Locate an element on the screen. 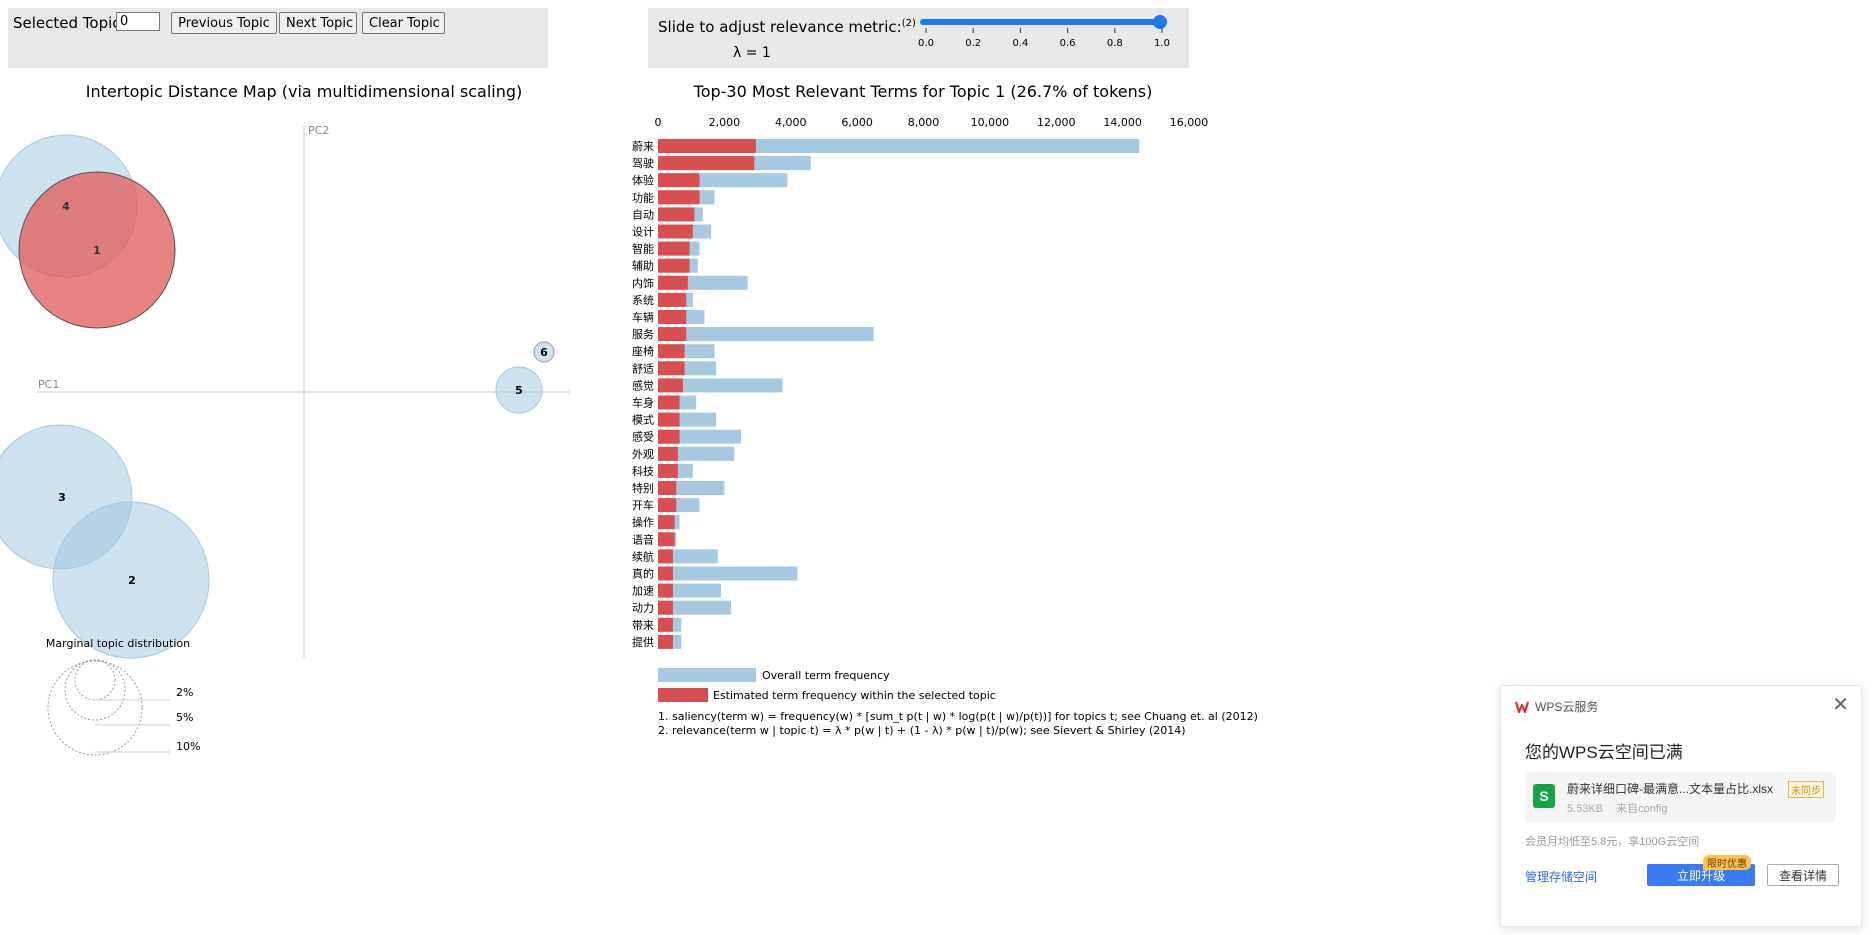 Image resolution: width=1872 pixels, height=935 pixels. term-label: 蔚来 is located at coordinates (643, 146).